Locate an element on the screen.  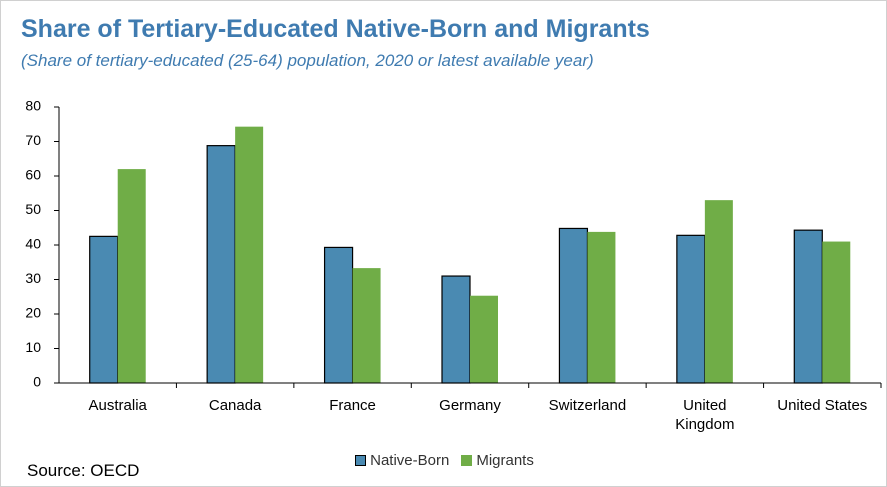
x-tick-label: United States is located at coordinates (822, 405).